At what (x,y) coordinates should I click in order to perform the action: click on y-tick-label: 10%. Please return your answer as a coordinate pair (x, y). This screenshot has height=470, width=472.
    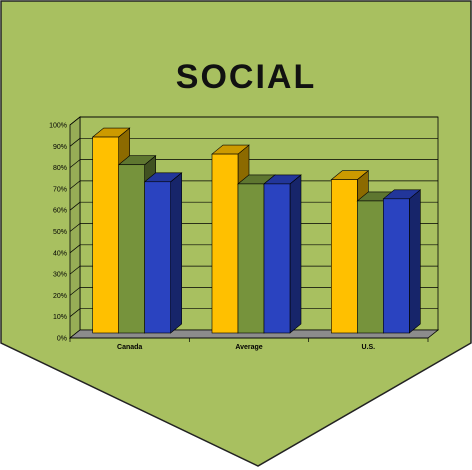
    Looking at the image, I should click on (60, 317).